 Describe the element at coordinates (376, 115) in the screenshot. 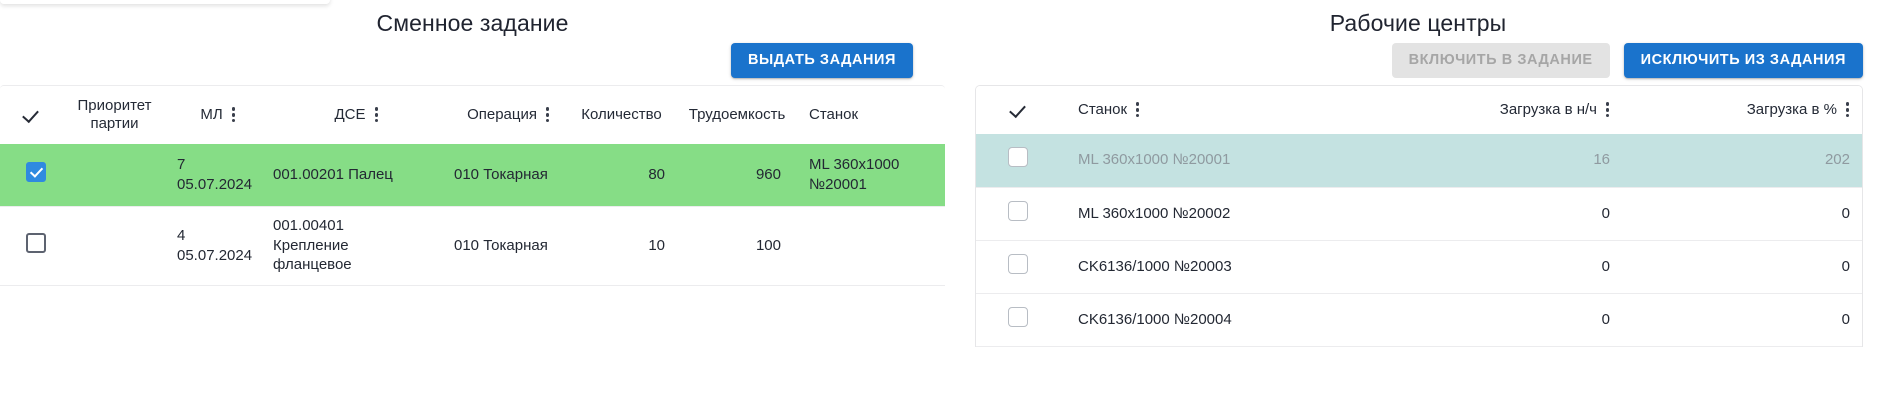

I see `column-menu-icon-dse` at that location.